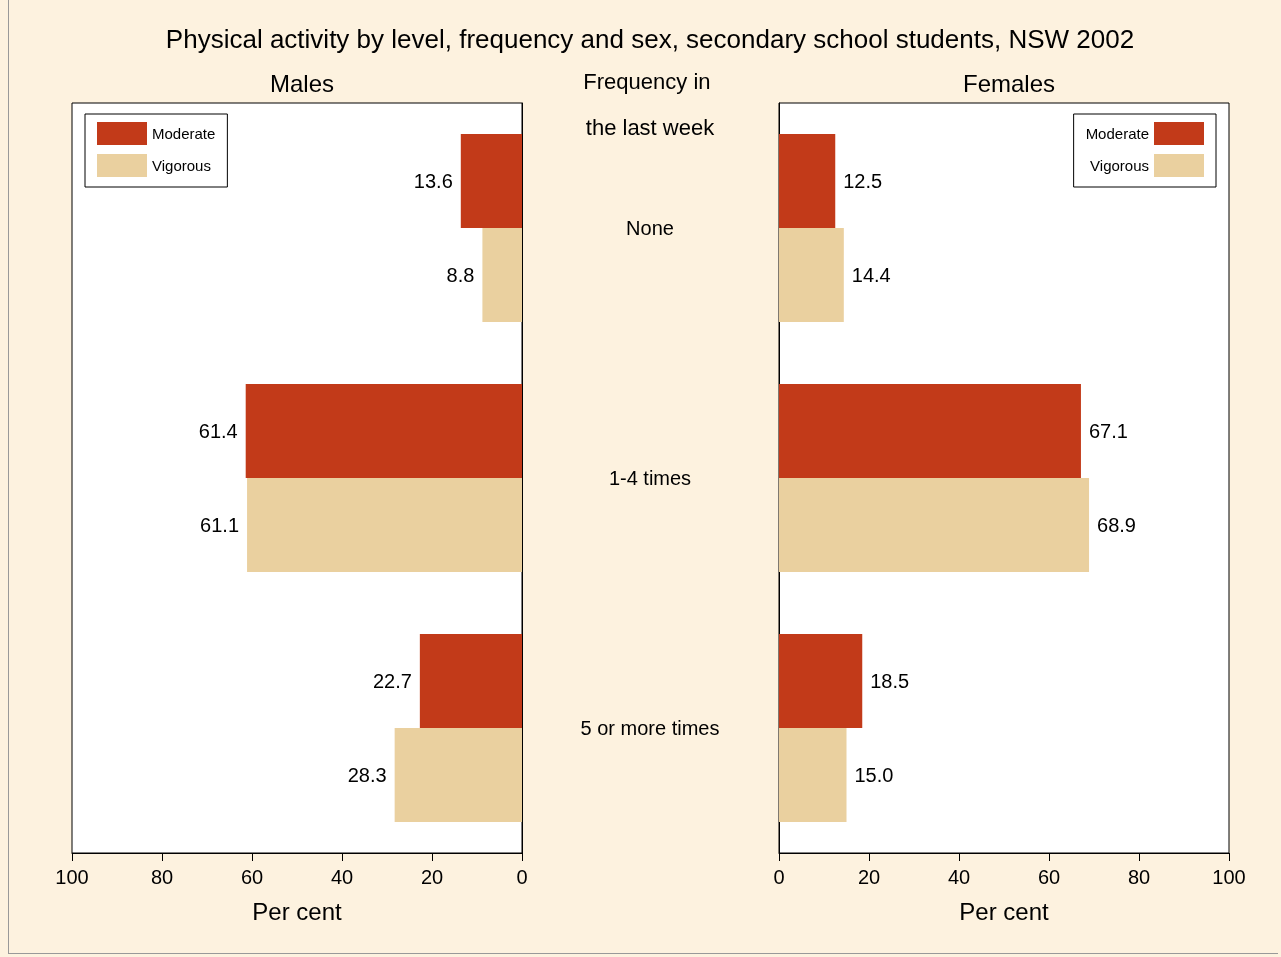 The image size is (1281, 957). Describe the element at coordinates (650, 728) in the screenshot. I see `y-tick-label: 5 or more times` at that location.